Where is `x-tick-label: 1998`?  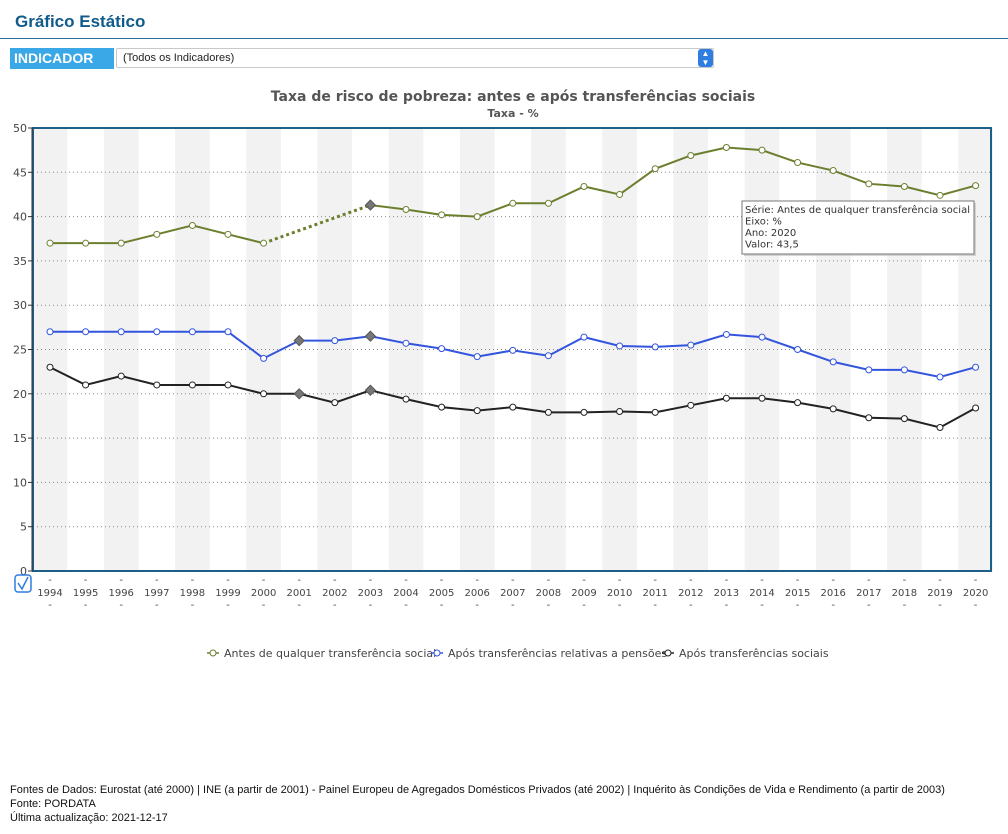
x-tick-label: 1998 is located at coordinates (192, 593).